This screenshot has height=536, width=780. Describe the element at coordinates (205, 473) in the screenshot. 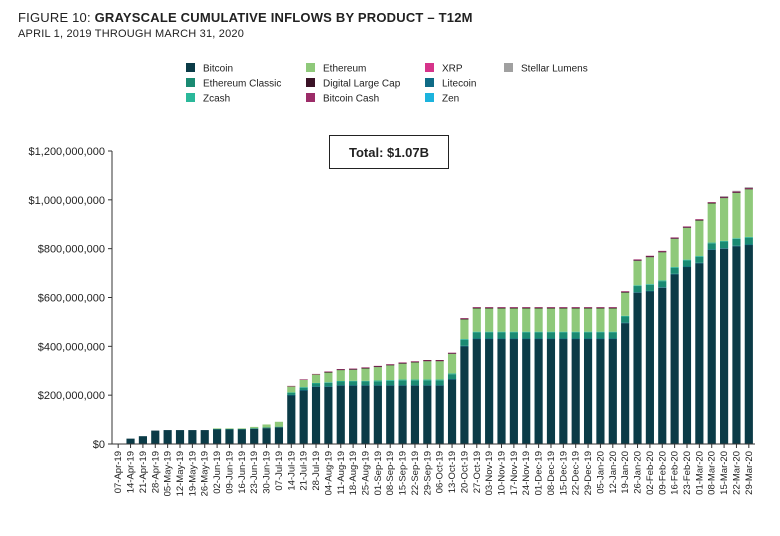

I see `x-tick-label: 26-May-19` at that location.